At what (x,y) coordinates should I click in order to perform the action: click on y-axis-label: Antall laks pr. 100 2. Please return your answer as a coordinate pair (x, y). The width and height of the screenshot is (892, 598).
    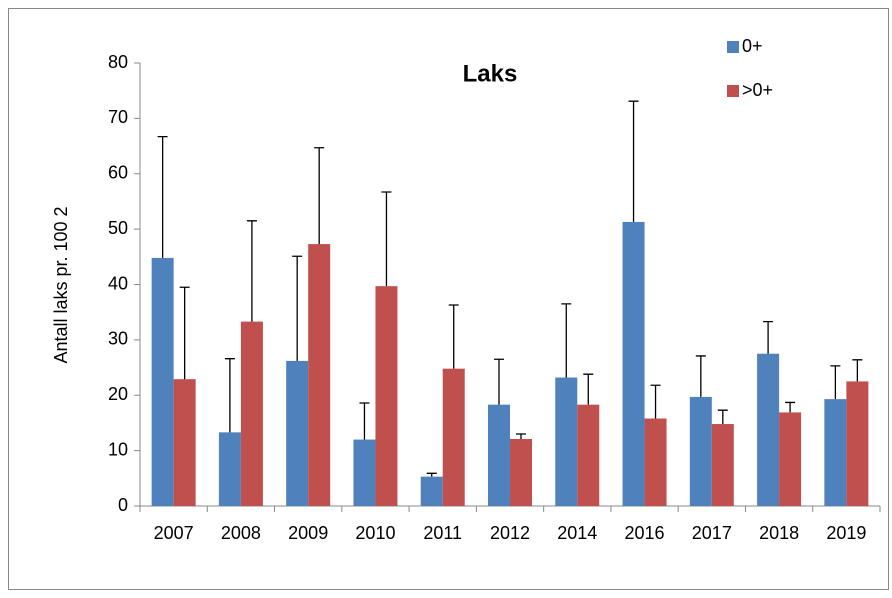
    Looking at the image, I should click on (61, 284).